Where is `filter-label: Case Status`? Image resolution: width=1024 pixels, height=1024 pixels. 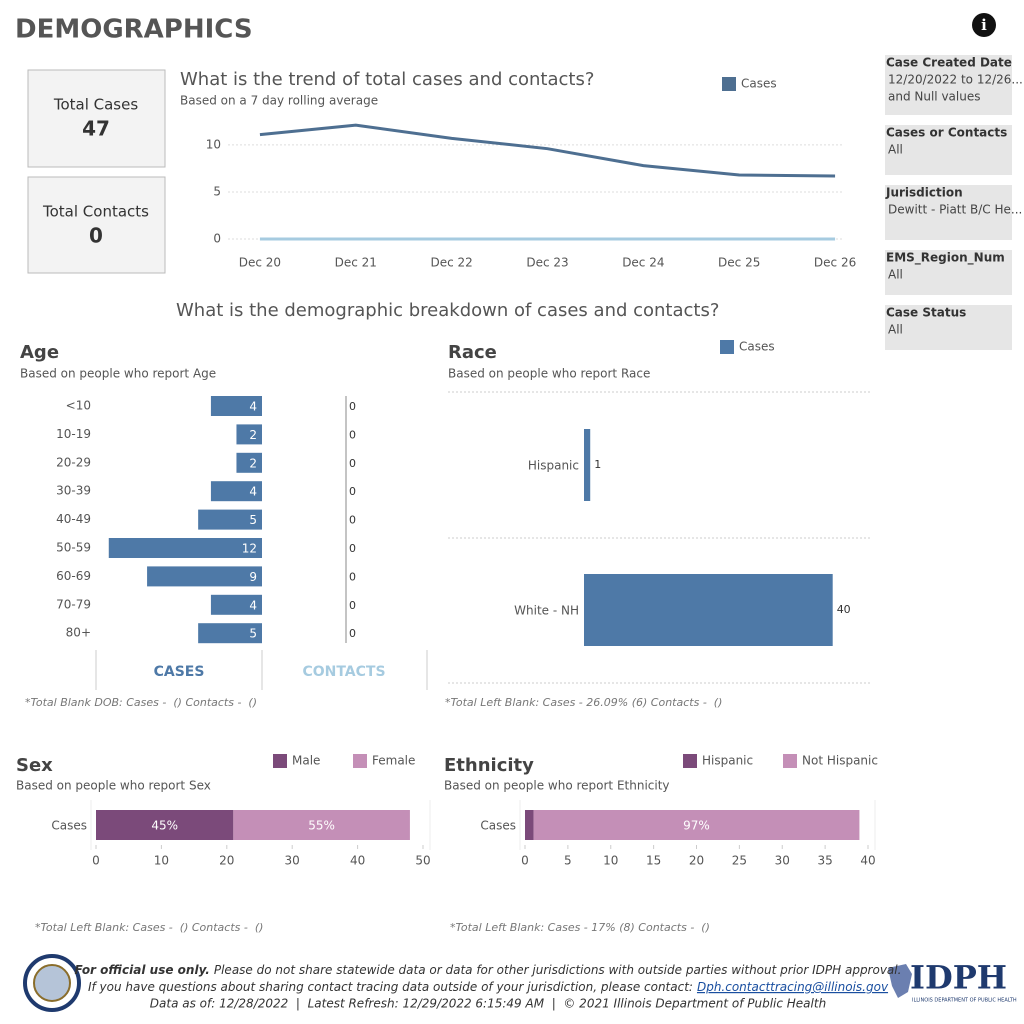 filter-label: Case Status is located at coordinates (926, 313).